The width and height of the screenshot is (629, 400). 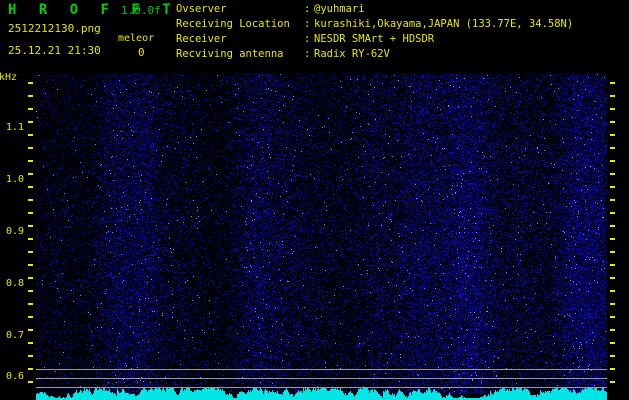 What do you see at coordinates (14, 283) in the screenshot?
I see `y-tick-label: 0.8` at bounding box center [14, 283].